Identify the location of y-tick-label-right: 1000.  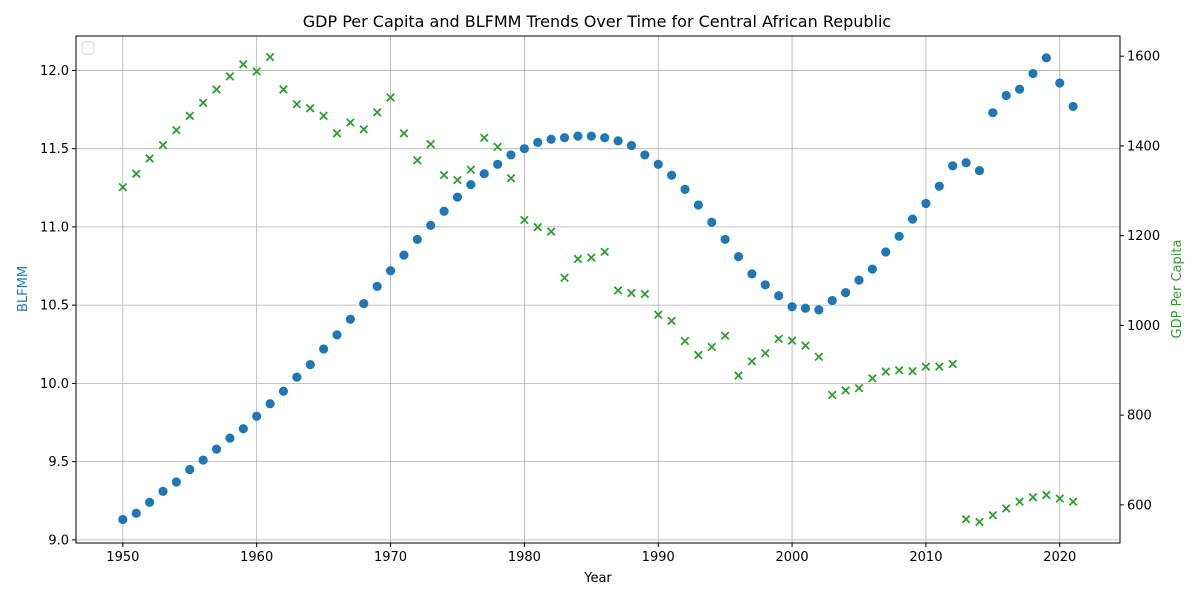
(1143, 326).